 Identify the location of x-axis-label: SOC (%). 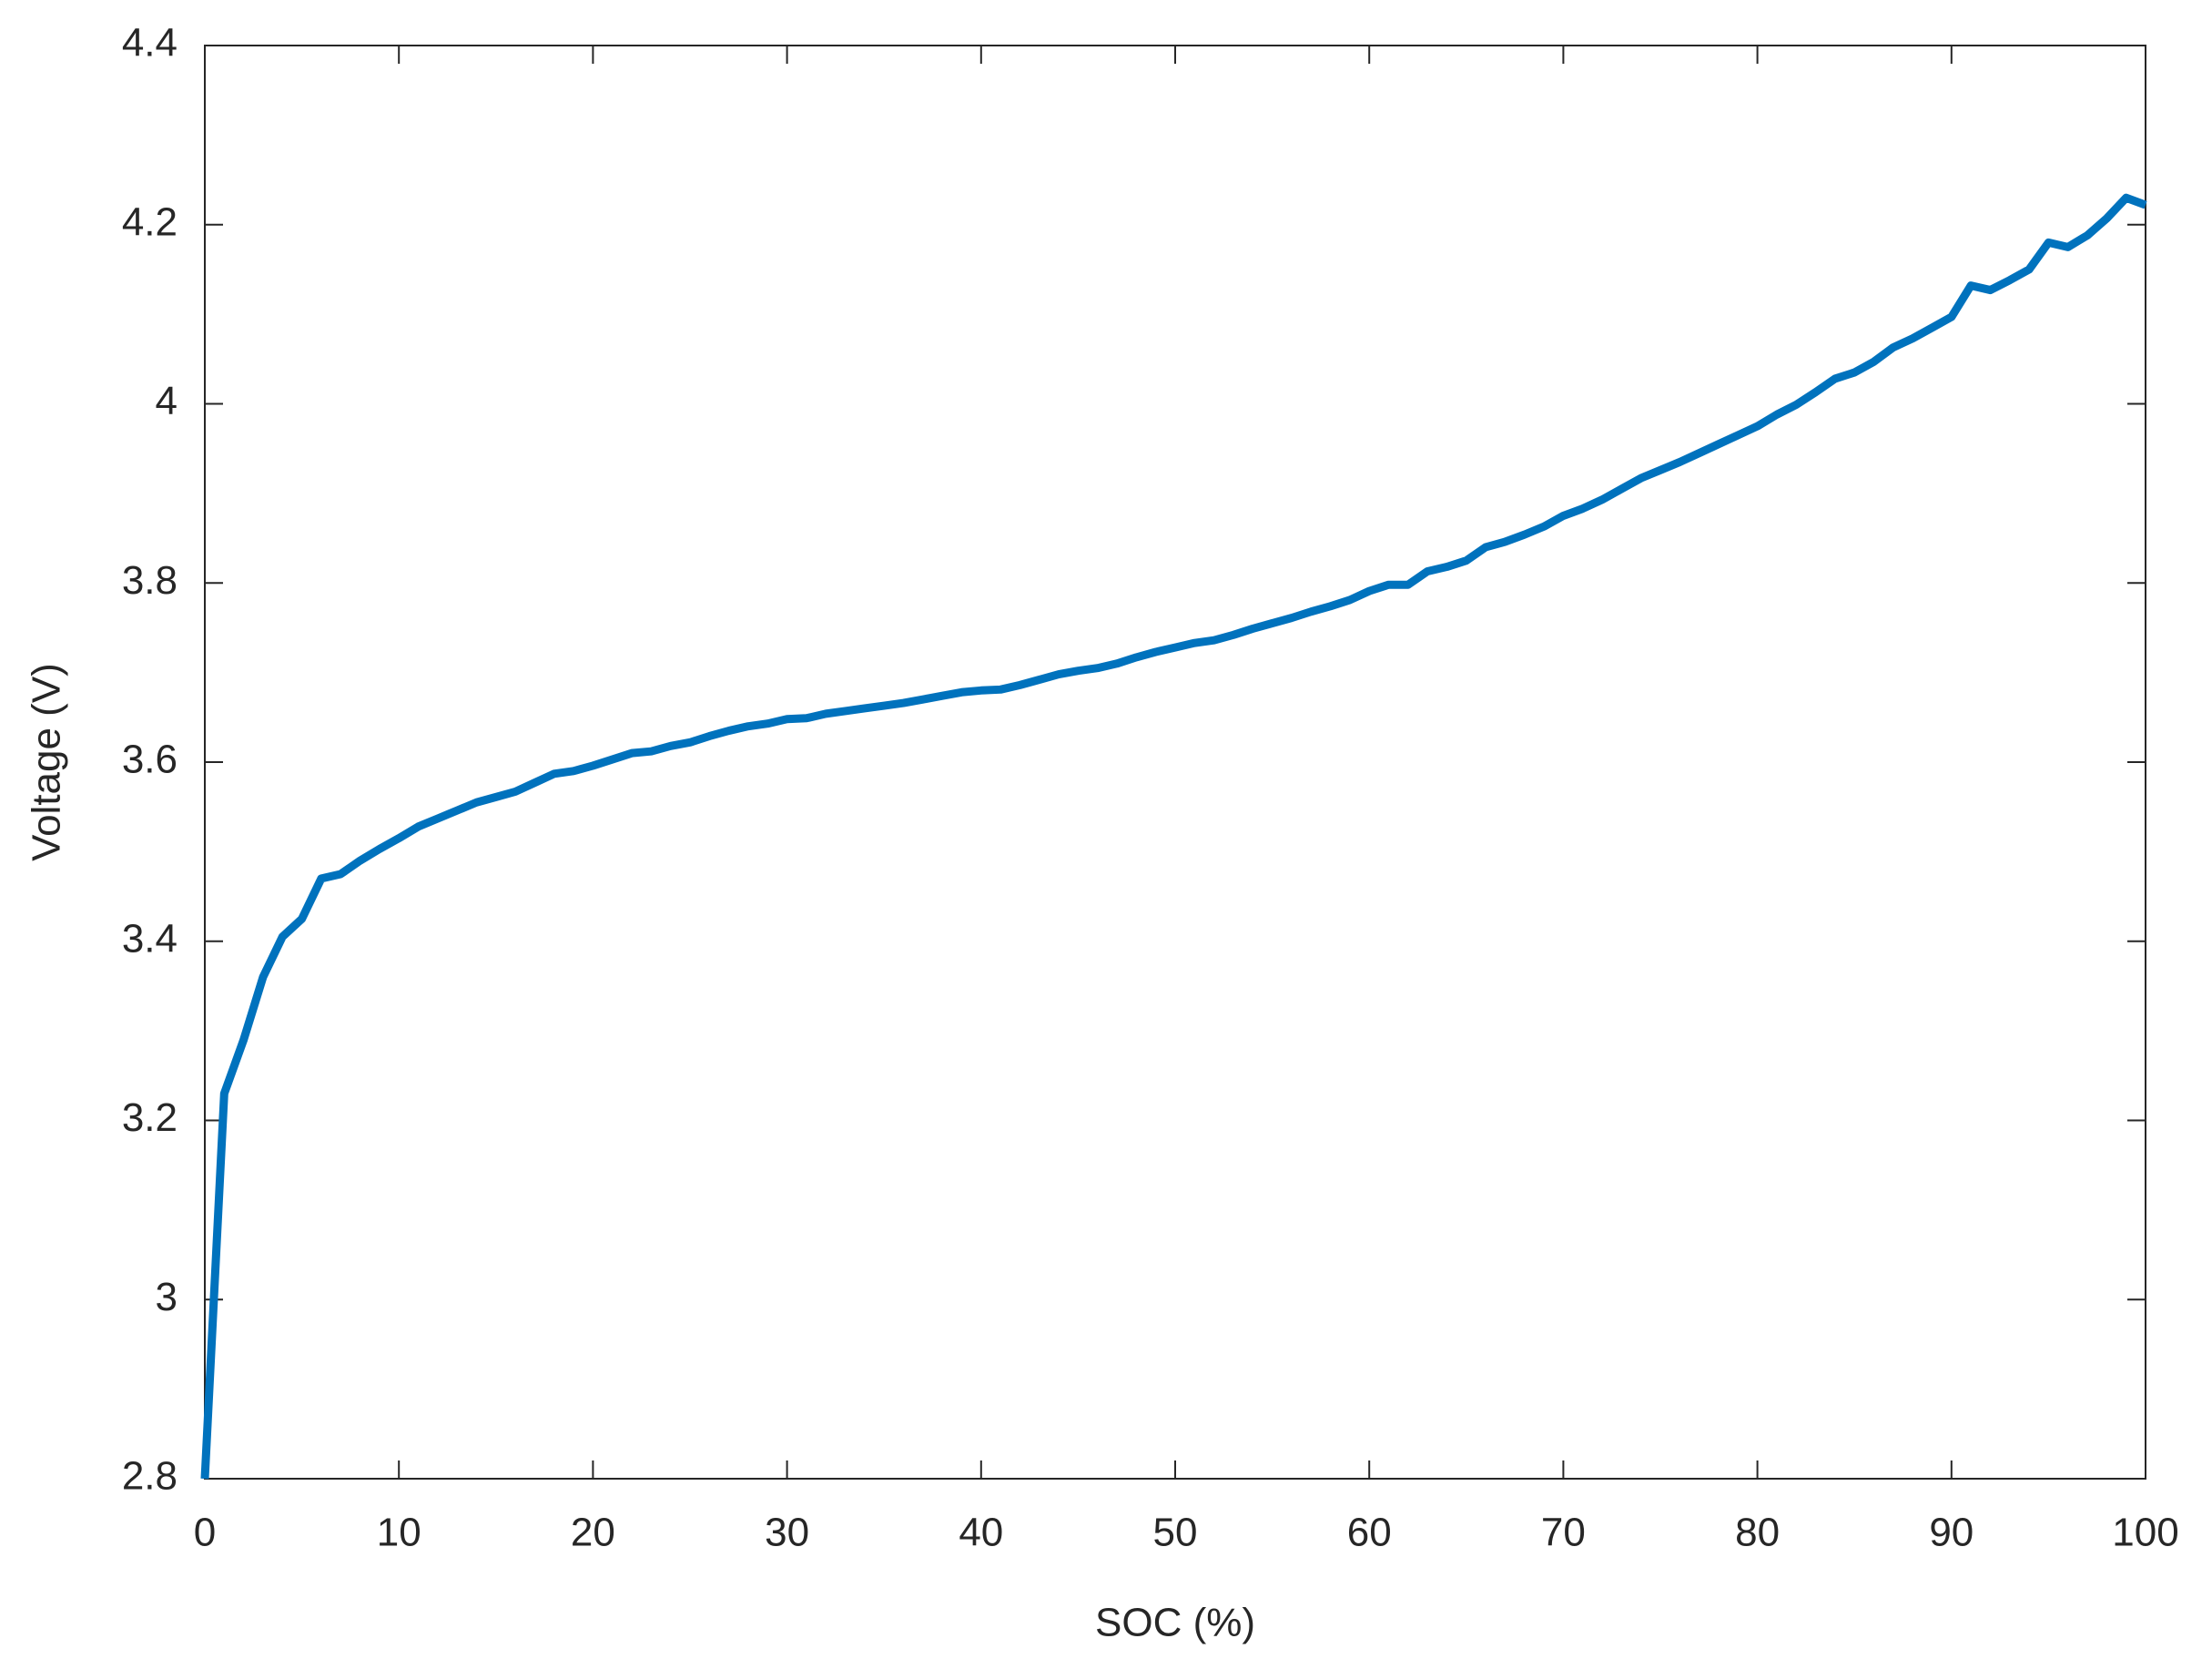
(1175, 1623).